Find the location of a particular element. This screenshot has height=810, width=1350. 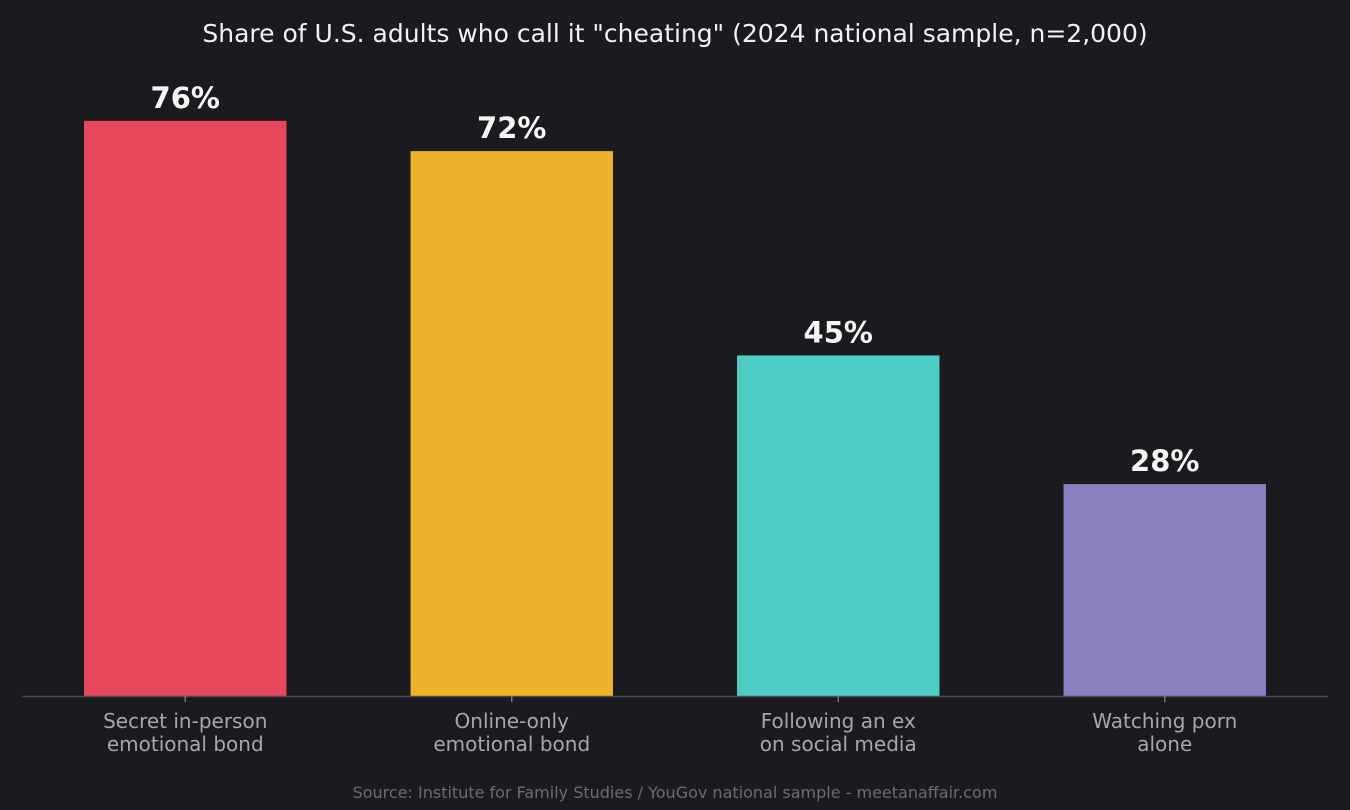

x-tick-label-3: Following an ex on social media is located at coordinates (838, 732).